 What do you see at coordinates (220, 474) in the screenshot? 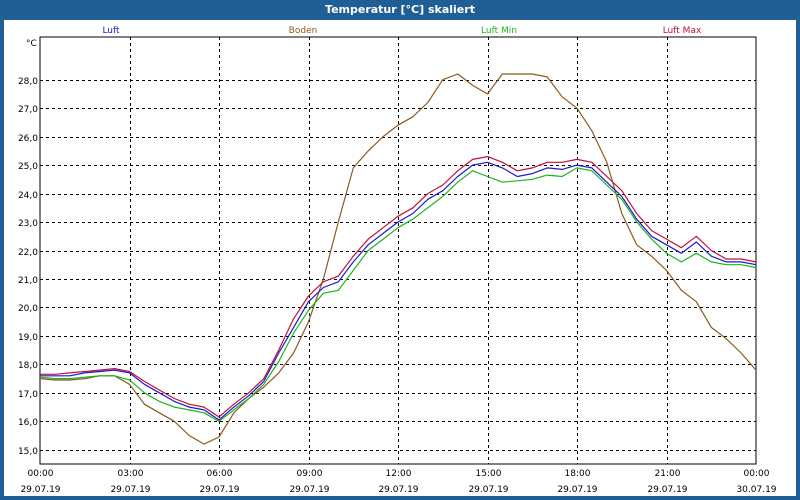
I see `x-tick-time: 06:00` at bounding box center [220, 474].